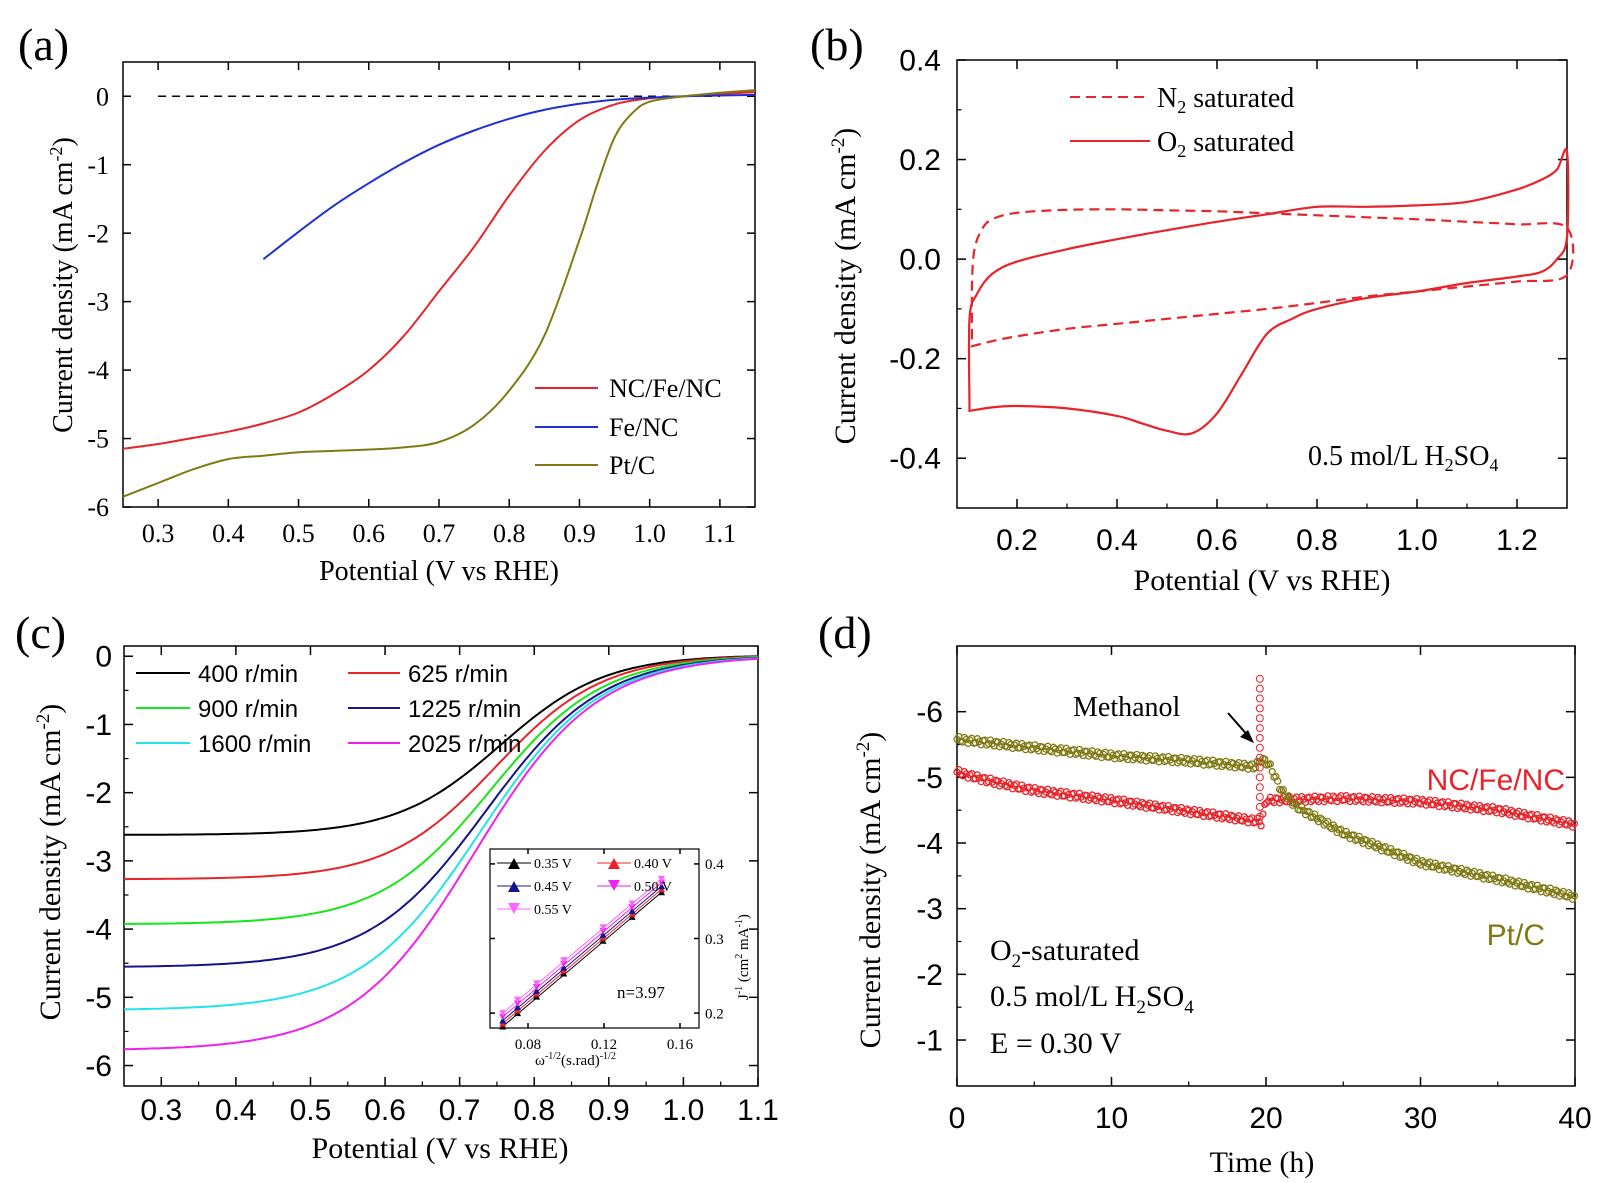 The image size is (1600, 1183). I want to click on panel-d-label: (d), so click(845, 632).